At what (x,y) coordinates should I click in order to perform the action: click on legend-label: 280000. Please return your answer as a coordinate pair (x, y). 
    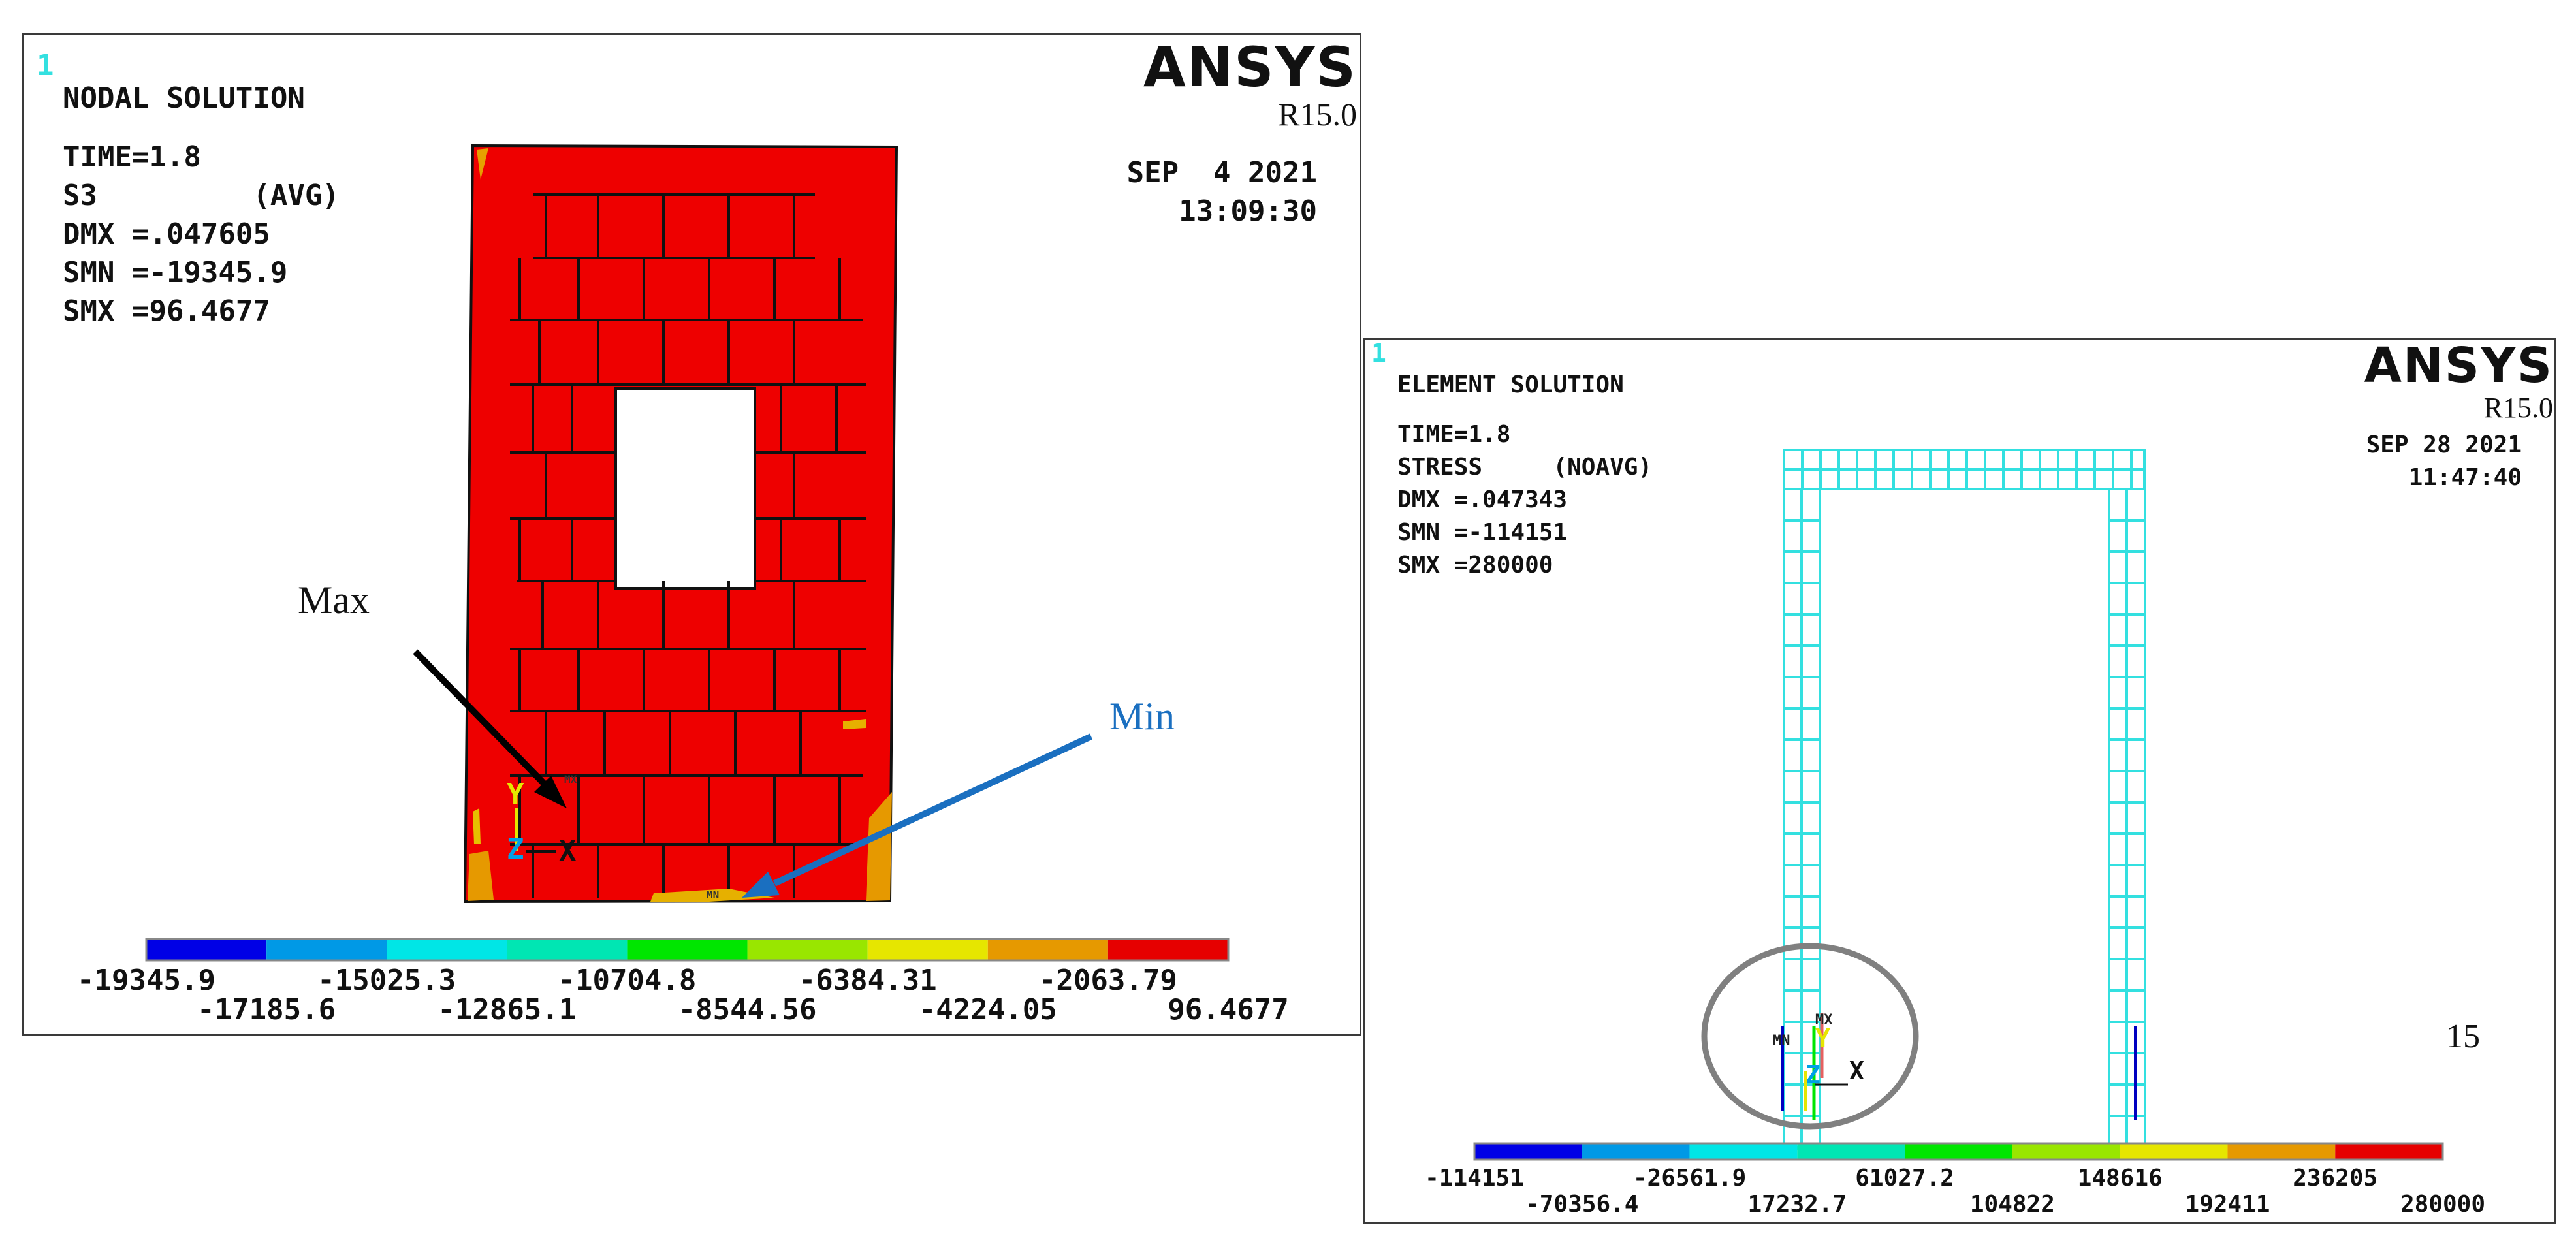
    Looking at the image, I should click on (2443, 1204).